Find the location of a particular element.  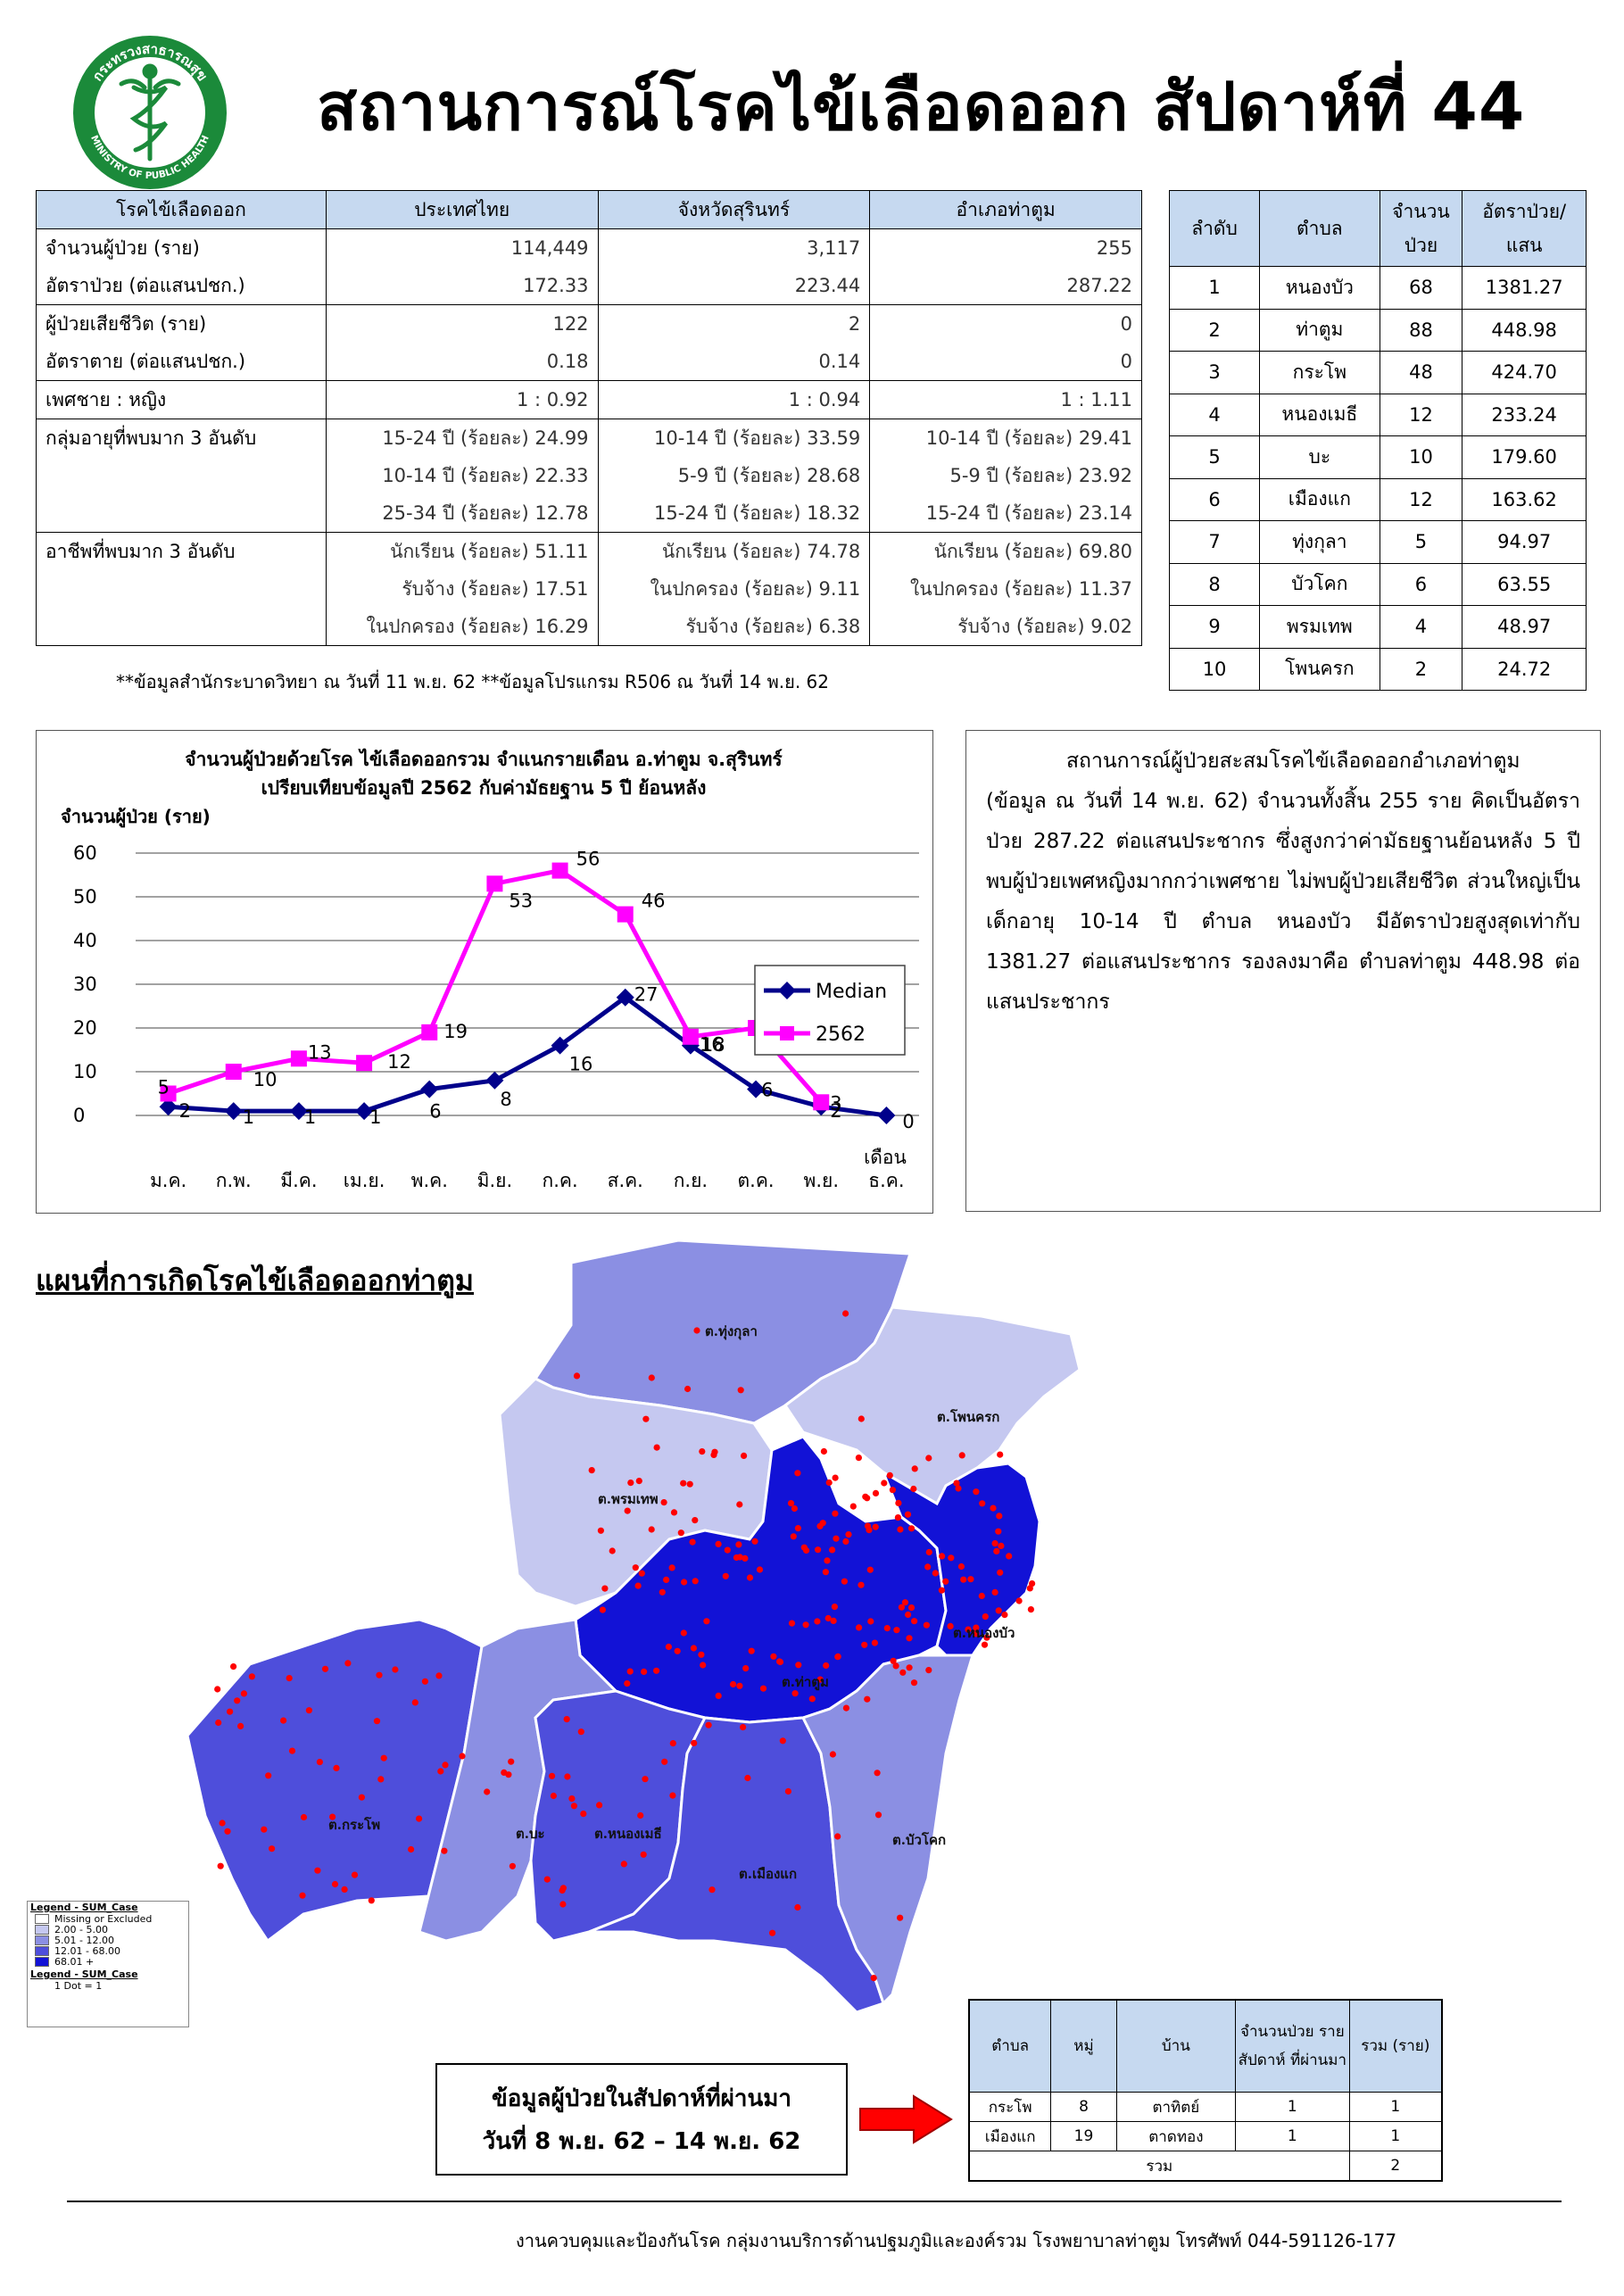

map-label-buakhok: ต.บัวโคก is located at coordinates (919, 1839).